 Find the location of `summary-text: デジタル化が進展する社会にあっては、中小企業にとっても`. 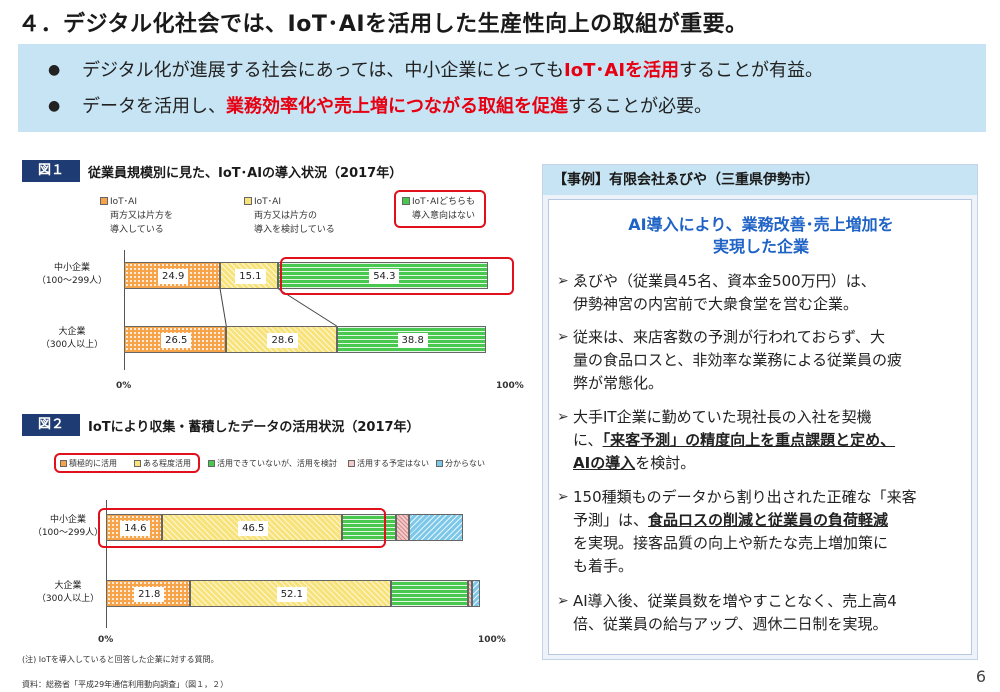

summary-text: デジタル化が進展する社会にあっては、中小企業にとっても is located at coordinates (323, 70).